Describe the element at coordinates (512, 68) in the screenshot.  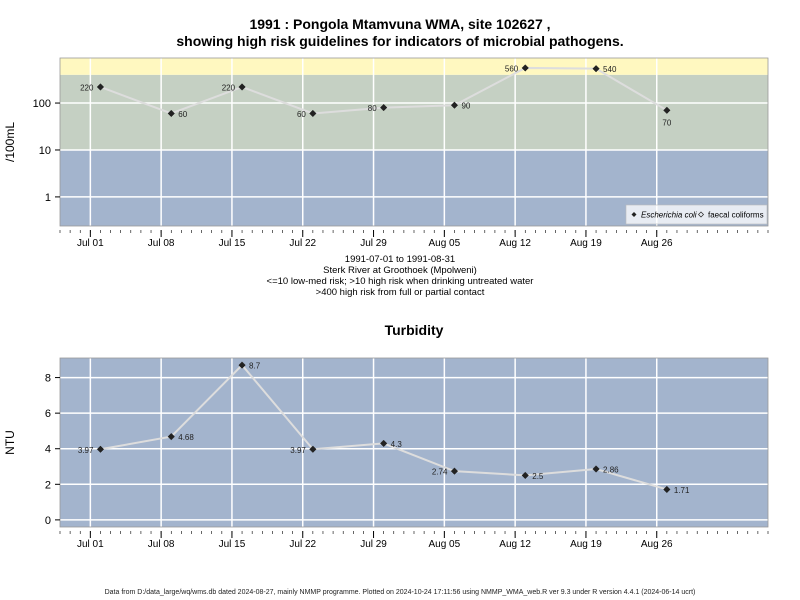
I see `data-label: 560` at that location.